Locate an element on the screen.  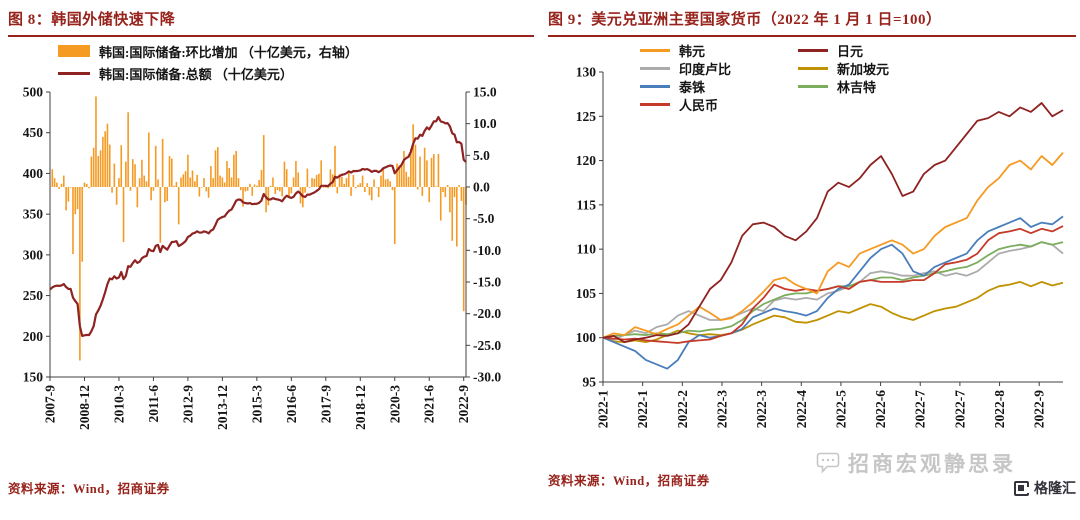
svg-text: 0.0 is located at coordinates (481, 187).